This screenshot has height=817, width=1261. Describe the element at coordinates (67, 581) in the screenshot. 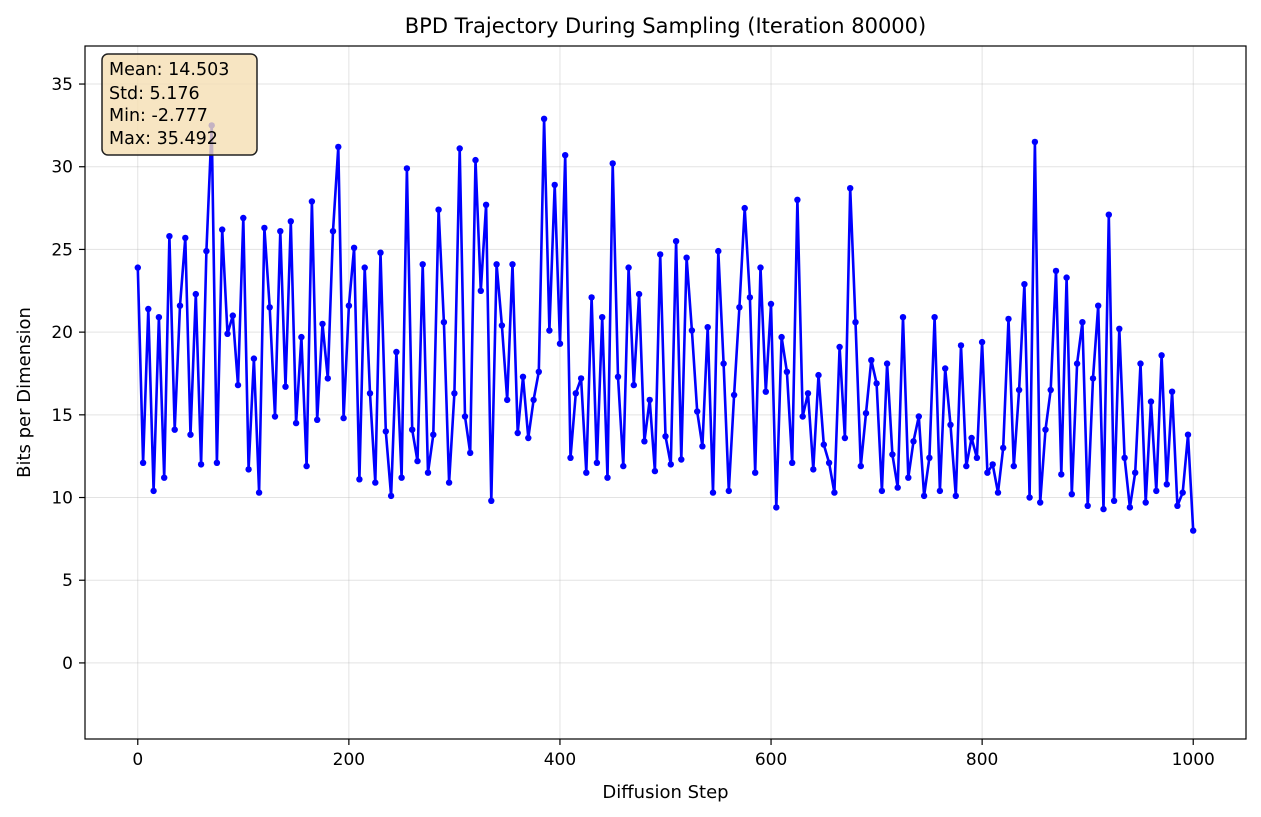

I see `y-tick-label: 5` at that location.